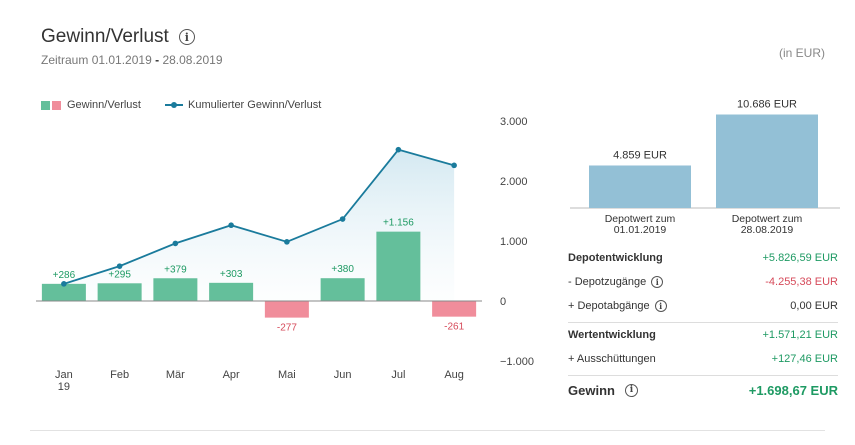 This screenshot has height=445, width=855. I want to click on row-label-text: Wertentwicklung, so click(612, 335).